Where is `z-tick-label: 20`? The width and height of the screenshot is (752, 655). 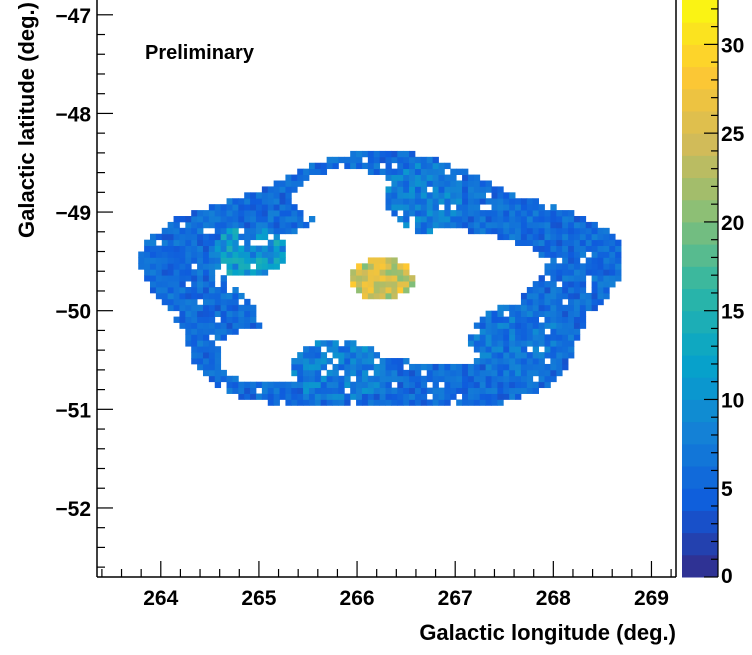 z-tick-label: 20 is located at coordinates (732, 223).